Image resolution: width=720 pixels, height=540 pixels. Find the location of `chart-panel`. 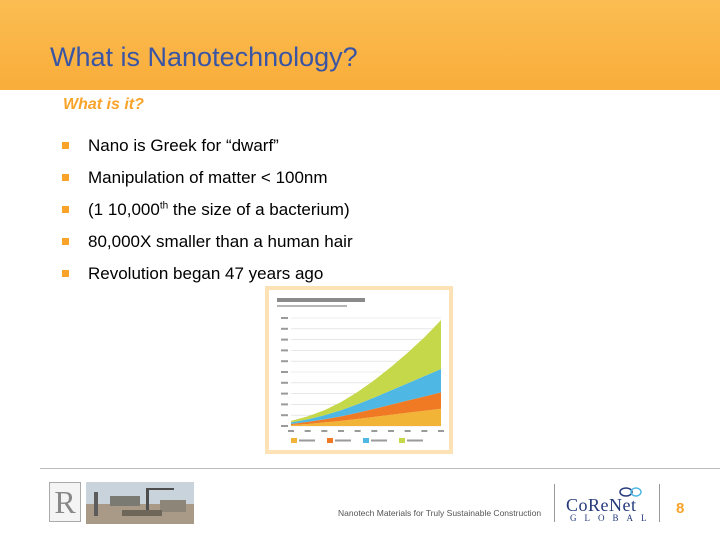

chart-panel is located at coordinates (359, 370).